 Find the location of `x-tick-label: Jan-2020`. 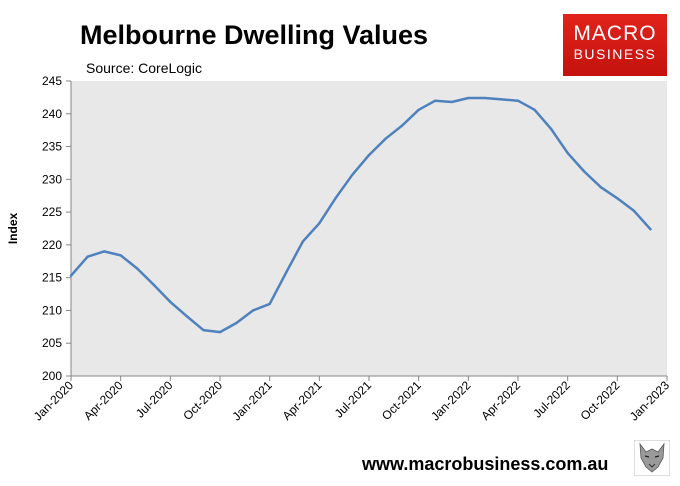

x-tick-label: Jan-2020 is located at coordinates (54, 401).